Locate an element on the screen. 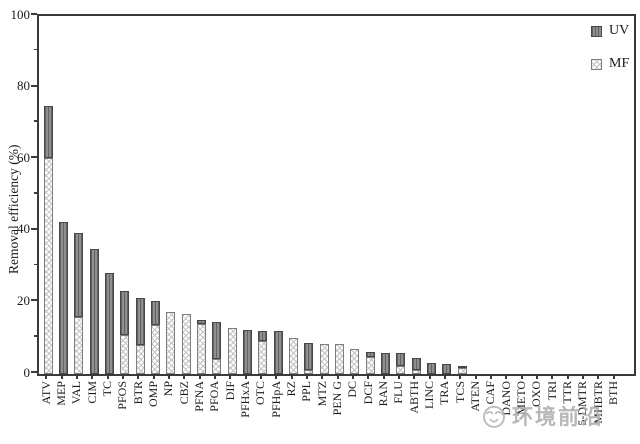  bar-PFHpA is located at coordinates (278, 195).